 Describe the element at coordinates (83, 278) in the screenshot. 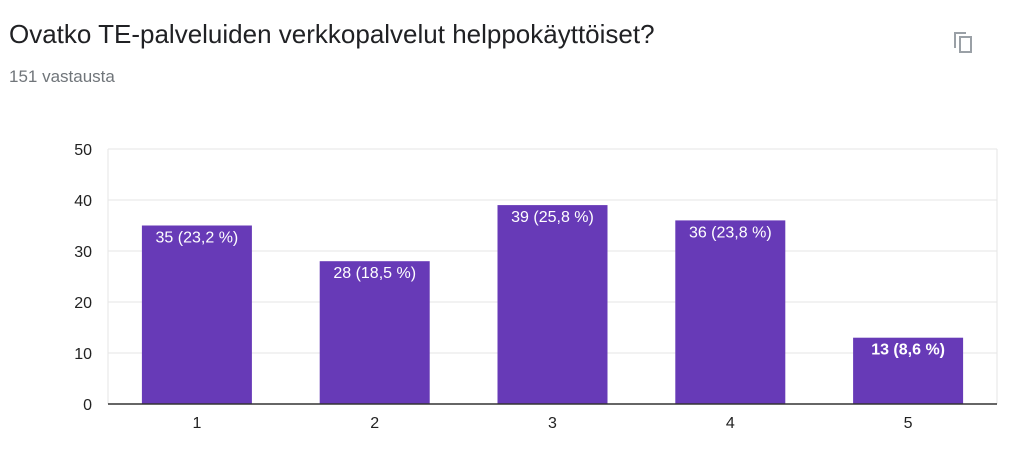

I see `y-axis-ticks: 0 10 20 30 40 50` at that location.